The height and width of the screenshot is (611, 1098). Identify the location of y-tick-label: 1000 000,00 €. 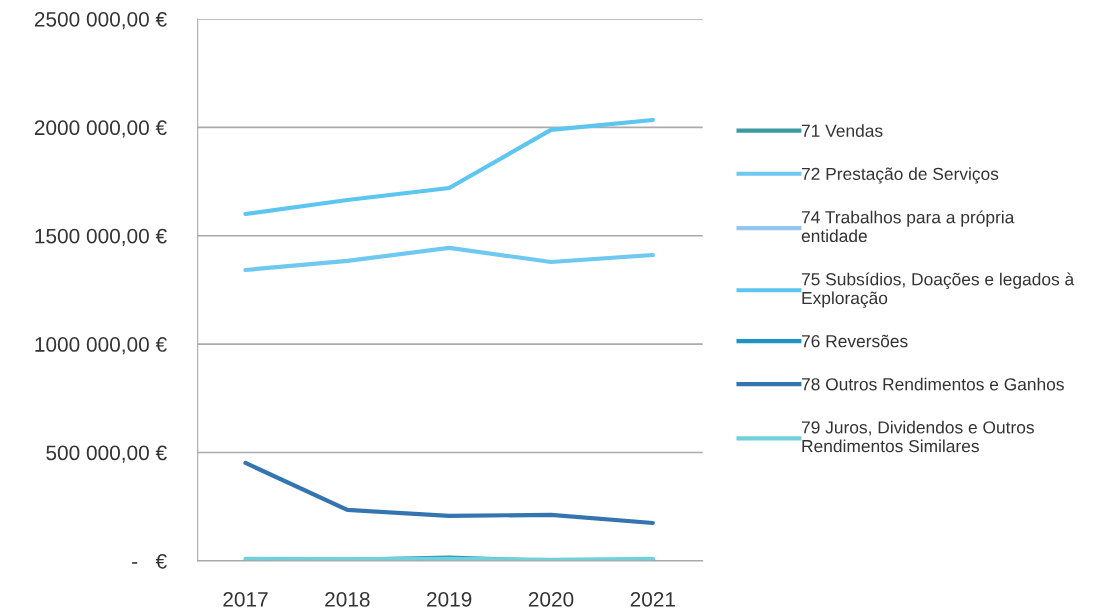
(101, 346).